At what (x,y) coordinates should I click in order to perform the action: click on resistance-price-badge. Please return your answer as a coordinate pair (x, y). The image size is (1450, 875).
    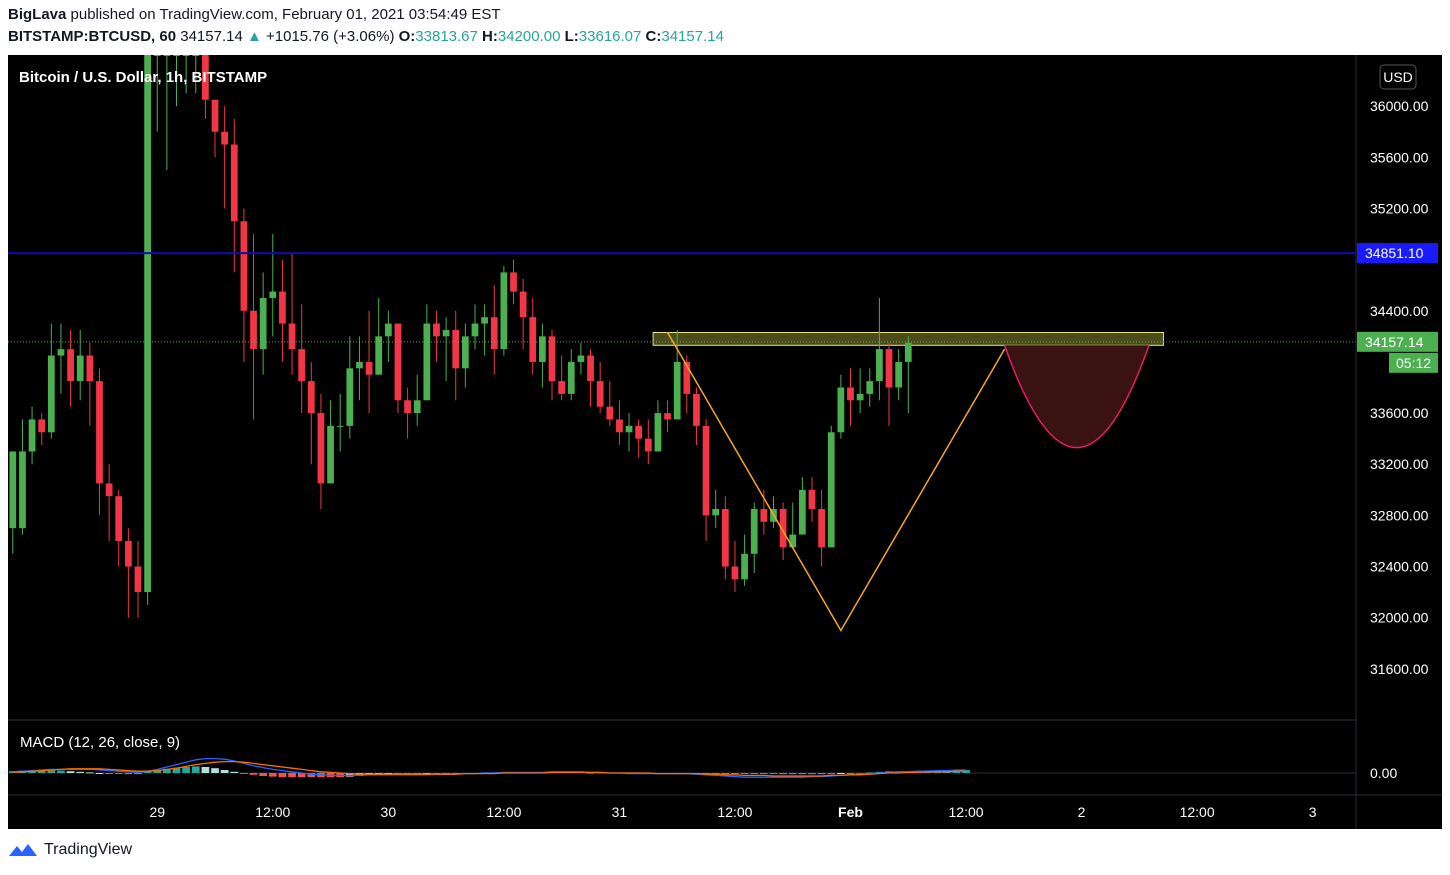
    Looking at the image, I should click on (1397, 253).